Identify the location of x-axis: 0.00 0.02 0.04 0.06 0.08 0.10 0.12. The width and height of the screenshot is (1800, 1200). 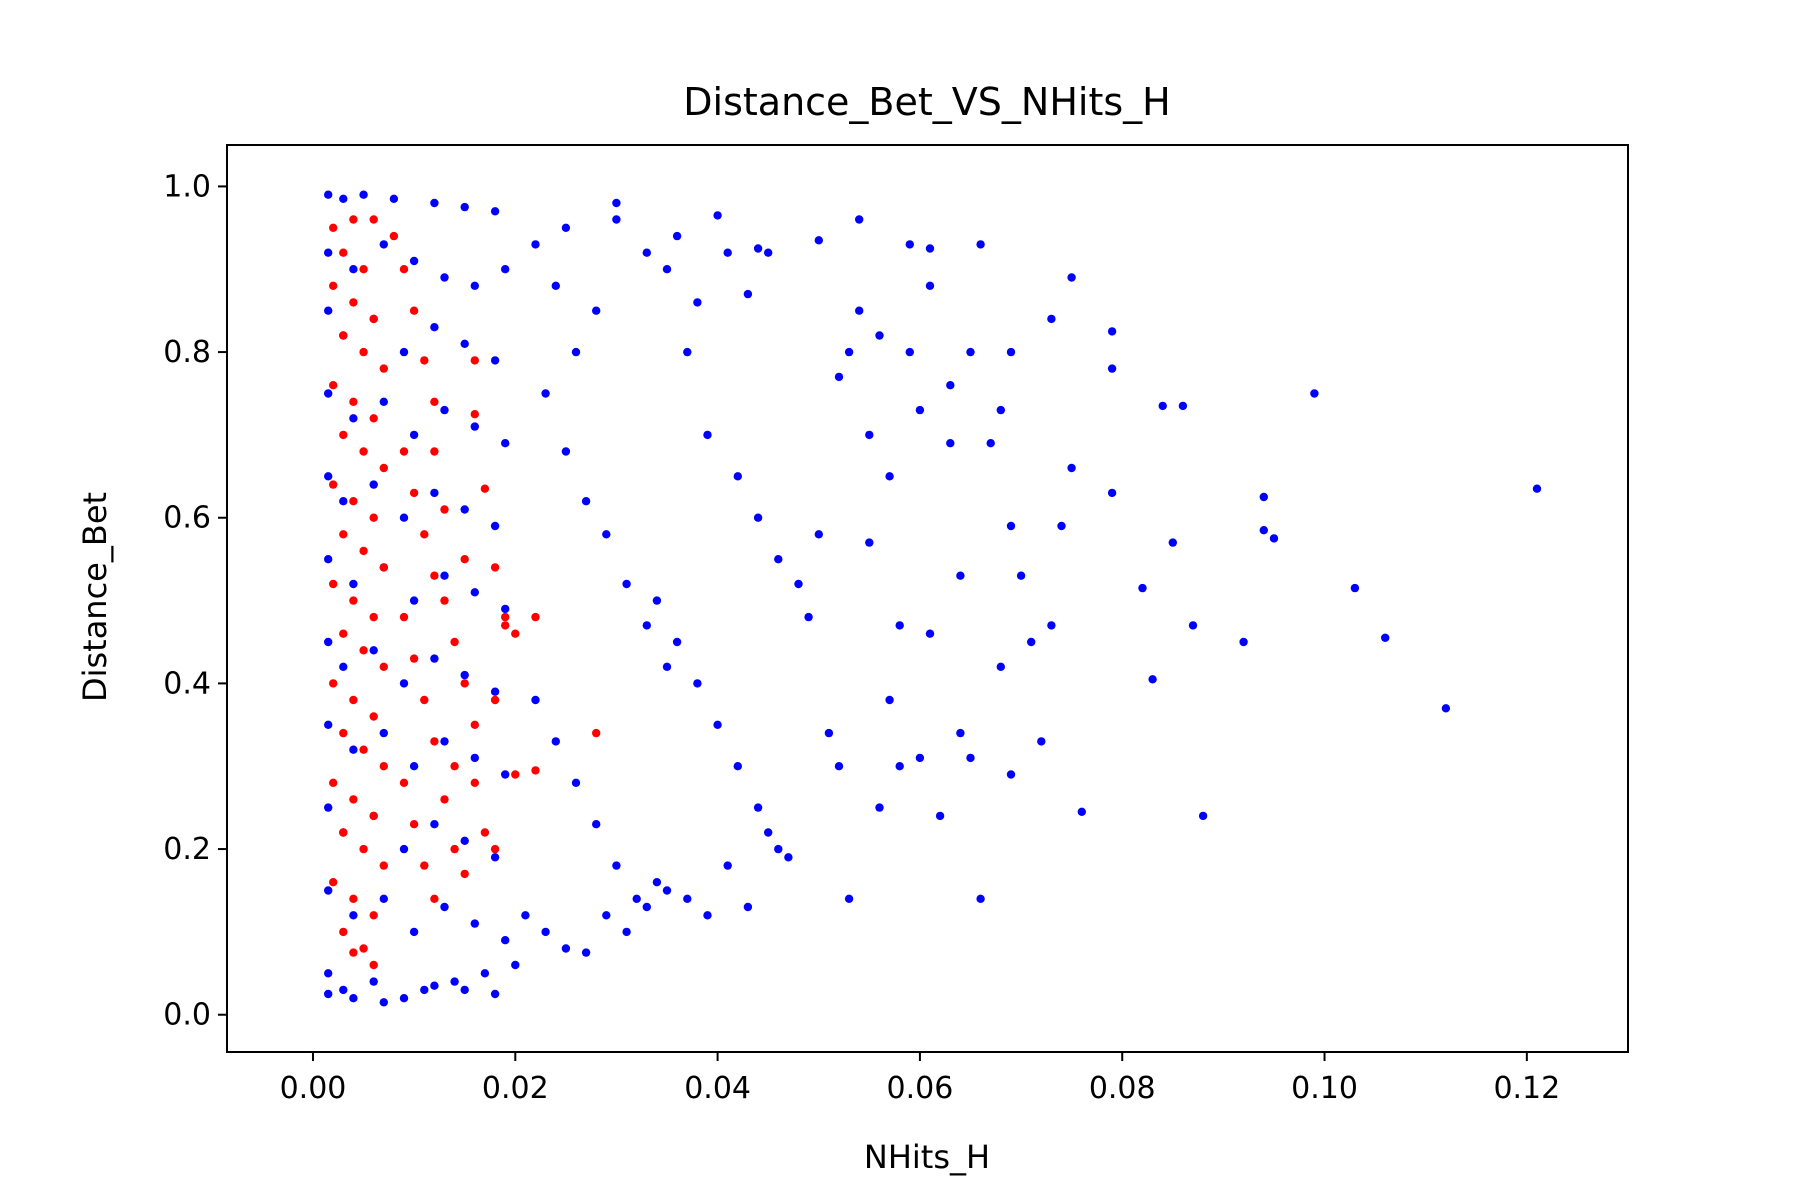
(920, 1079).